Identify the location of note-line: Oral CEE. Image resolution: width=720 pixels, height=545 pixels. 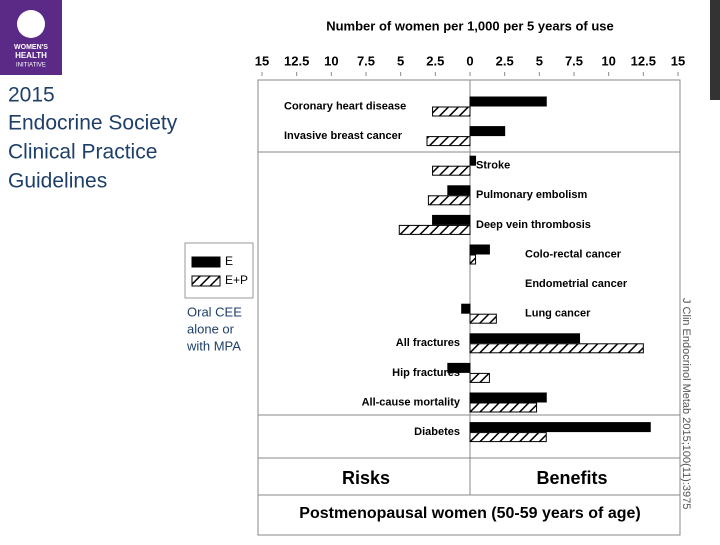
(214, 311).